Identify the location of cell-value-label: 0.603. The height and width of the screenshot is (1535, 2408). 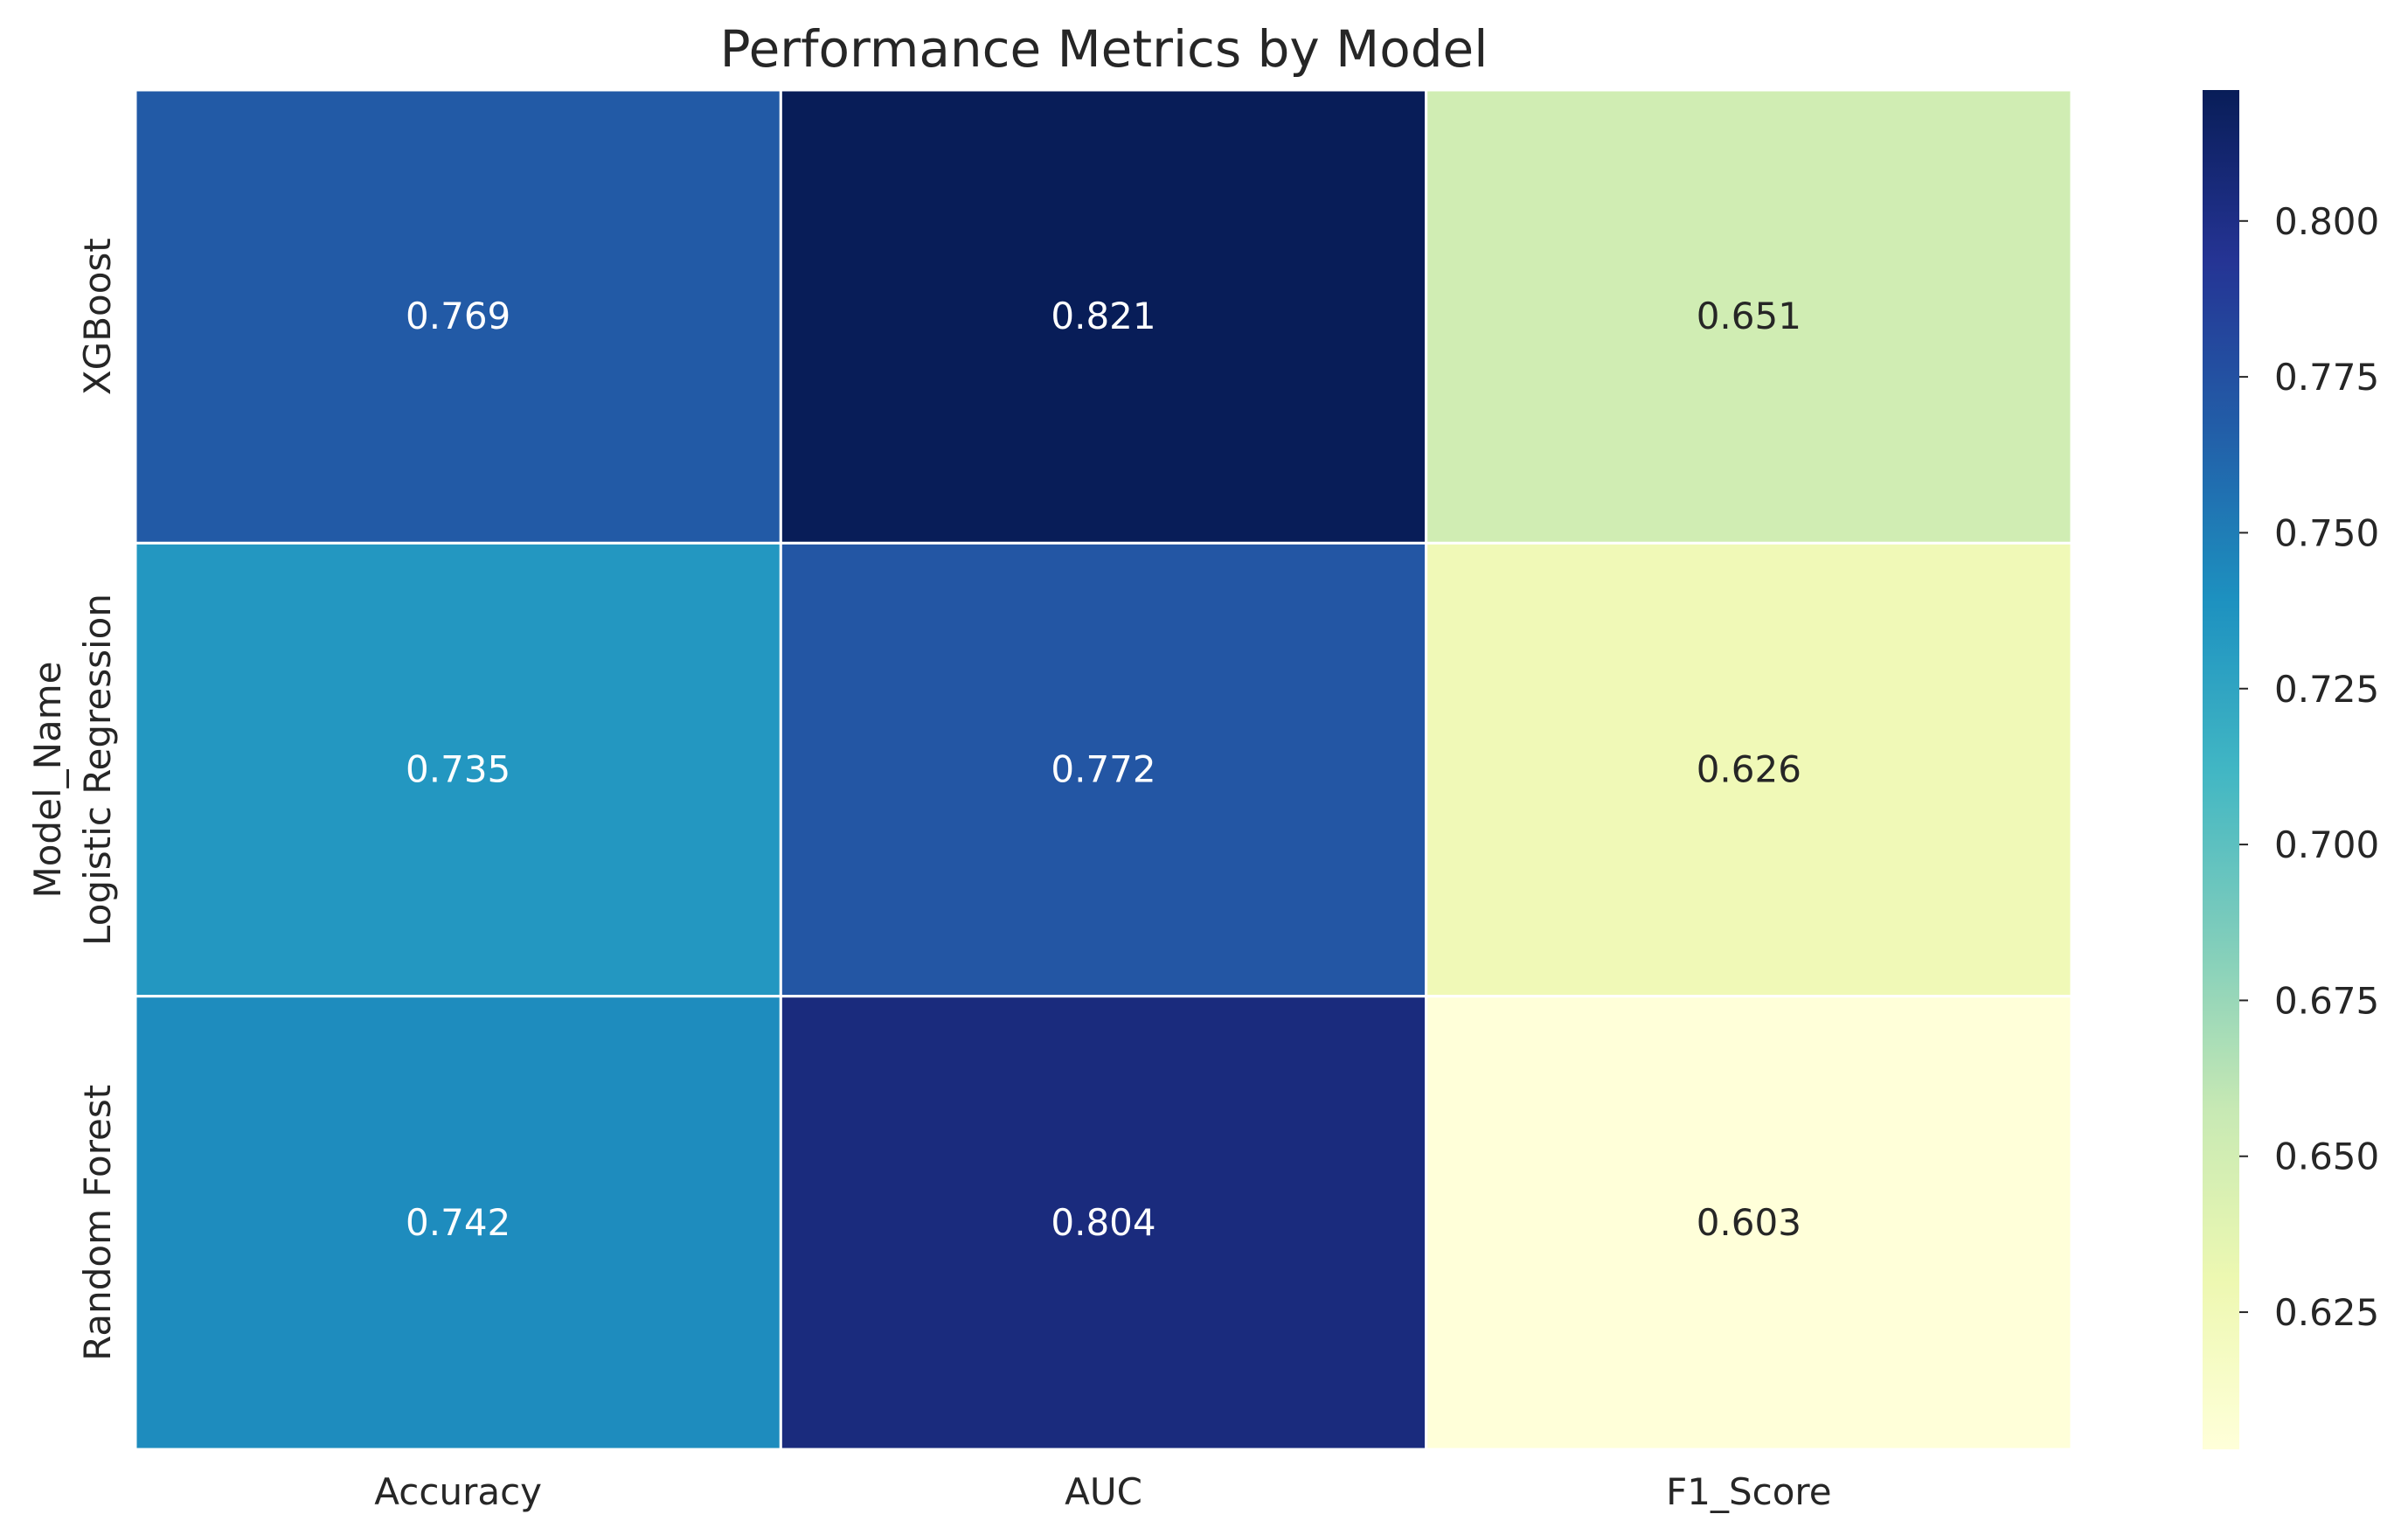
(1749, 1223).